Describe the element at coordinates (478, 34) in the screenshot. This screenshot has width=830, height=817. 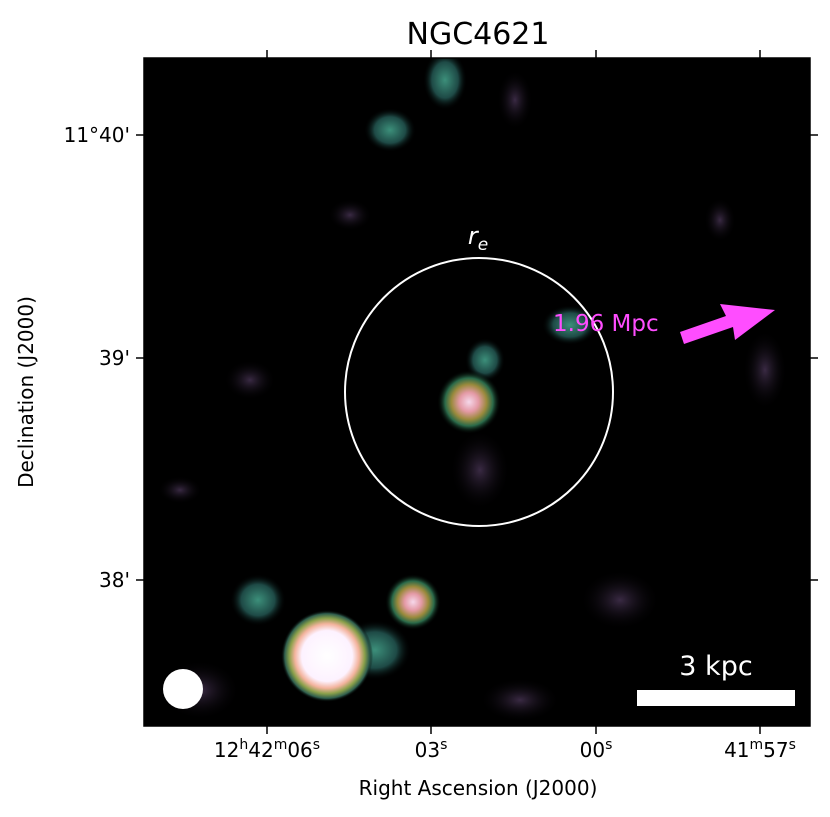
I see `plot-title: NGC4621` at that location.